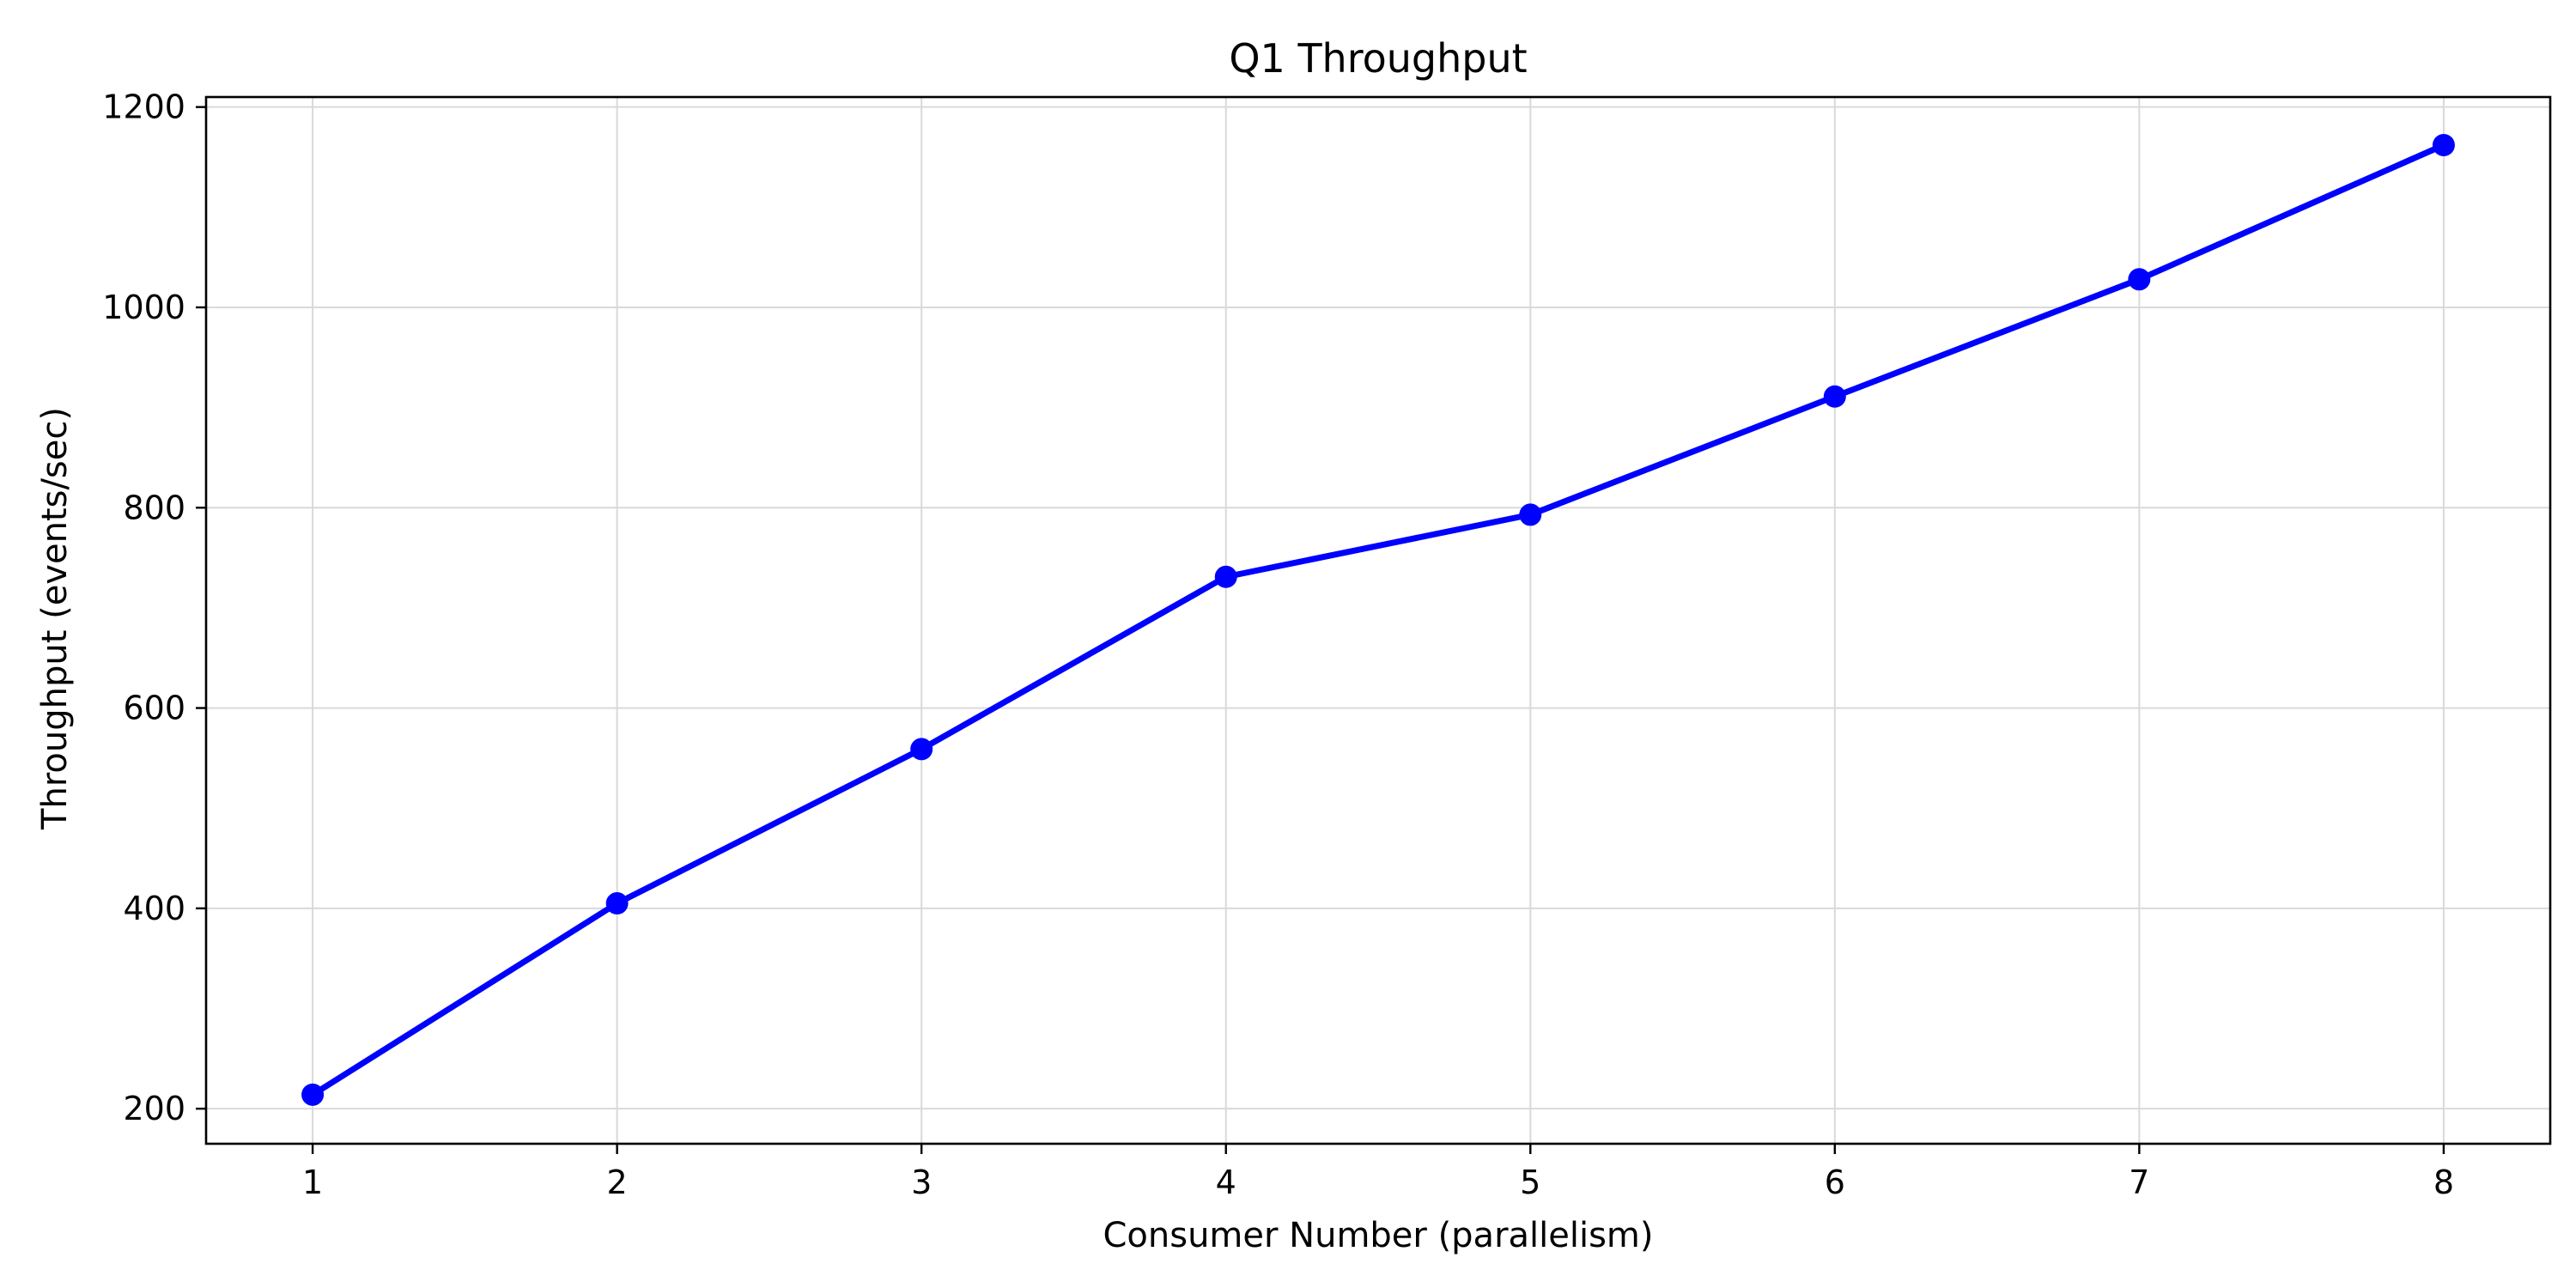  I want to click on y-tick-label: 800, so click(154, 508).